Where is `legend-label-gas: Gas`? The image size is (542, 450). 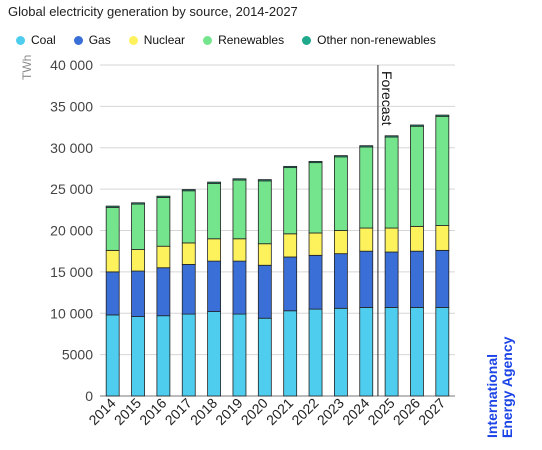
legend-label-gas: Gas is located at coordinates (99, 40).